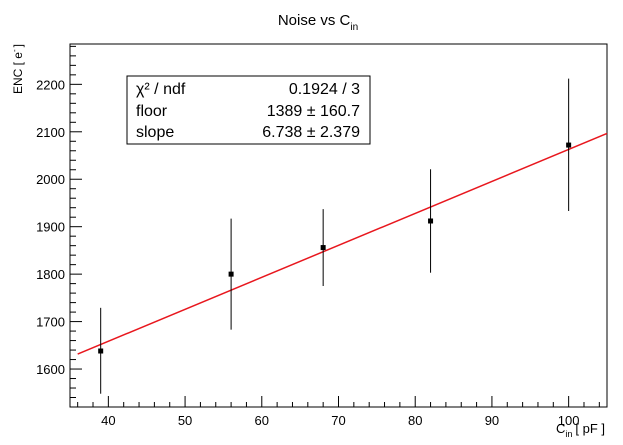  Describe the element at coordinates (50, 179) in the screenshot. I see `y-tick-label: 2000` at that location.